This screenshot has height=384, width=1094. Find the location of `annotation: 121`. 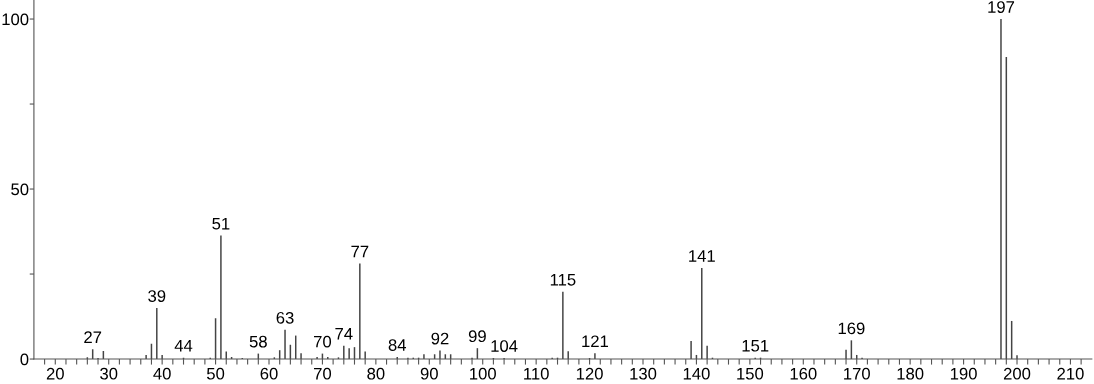

annotation: 121 is located at coordinates (595, 341).